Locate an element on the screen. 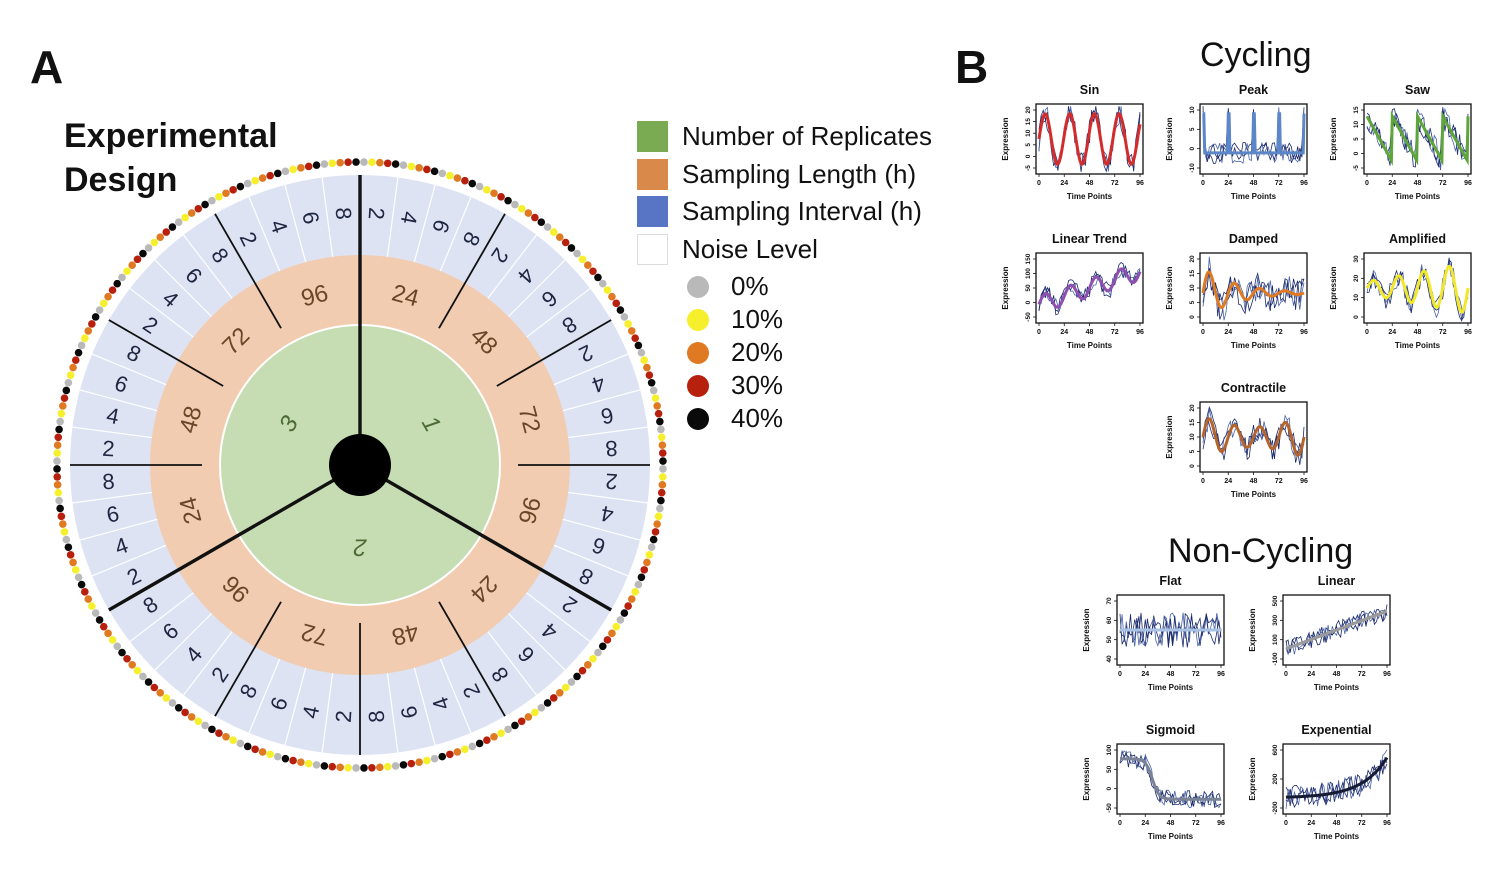 The image size is (1504, 883). y-tick-label: 10 is located at coordinates (1192, 110).